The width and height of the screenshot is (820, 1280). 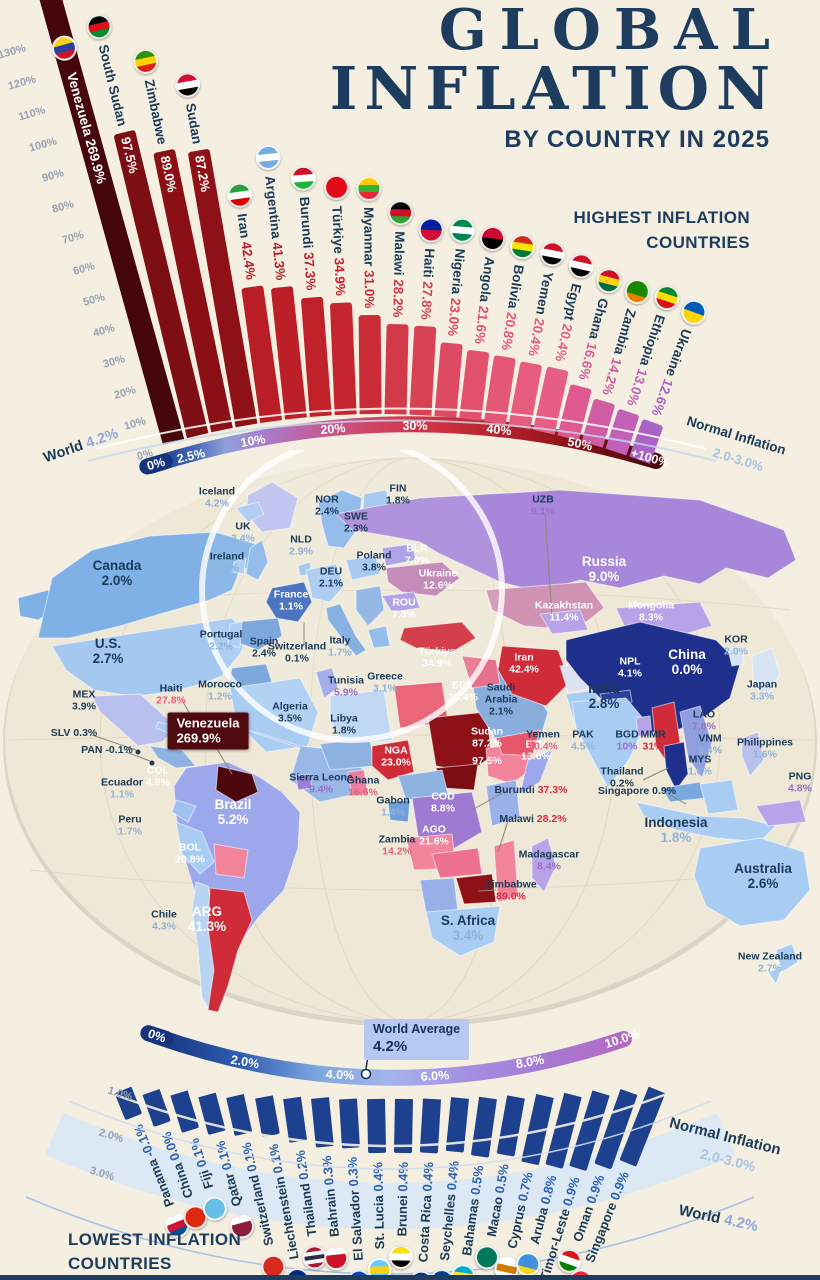 I want to click on map-label-bol: BOL 20.8%, so click(x=190, y=853).